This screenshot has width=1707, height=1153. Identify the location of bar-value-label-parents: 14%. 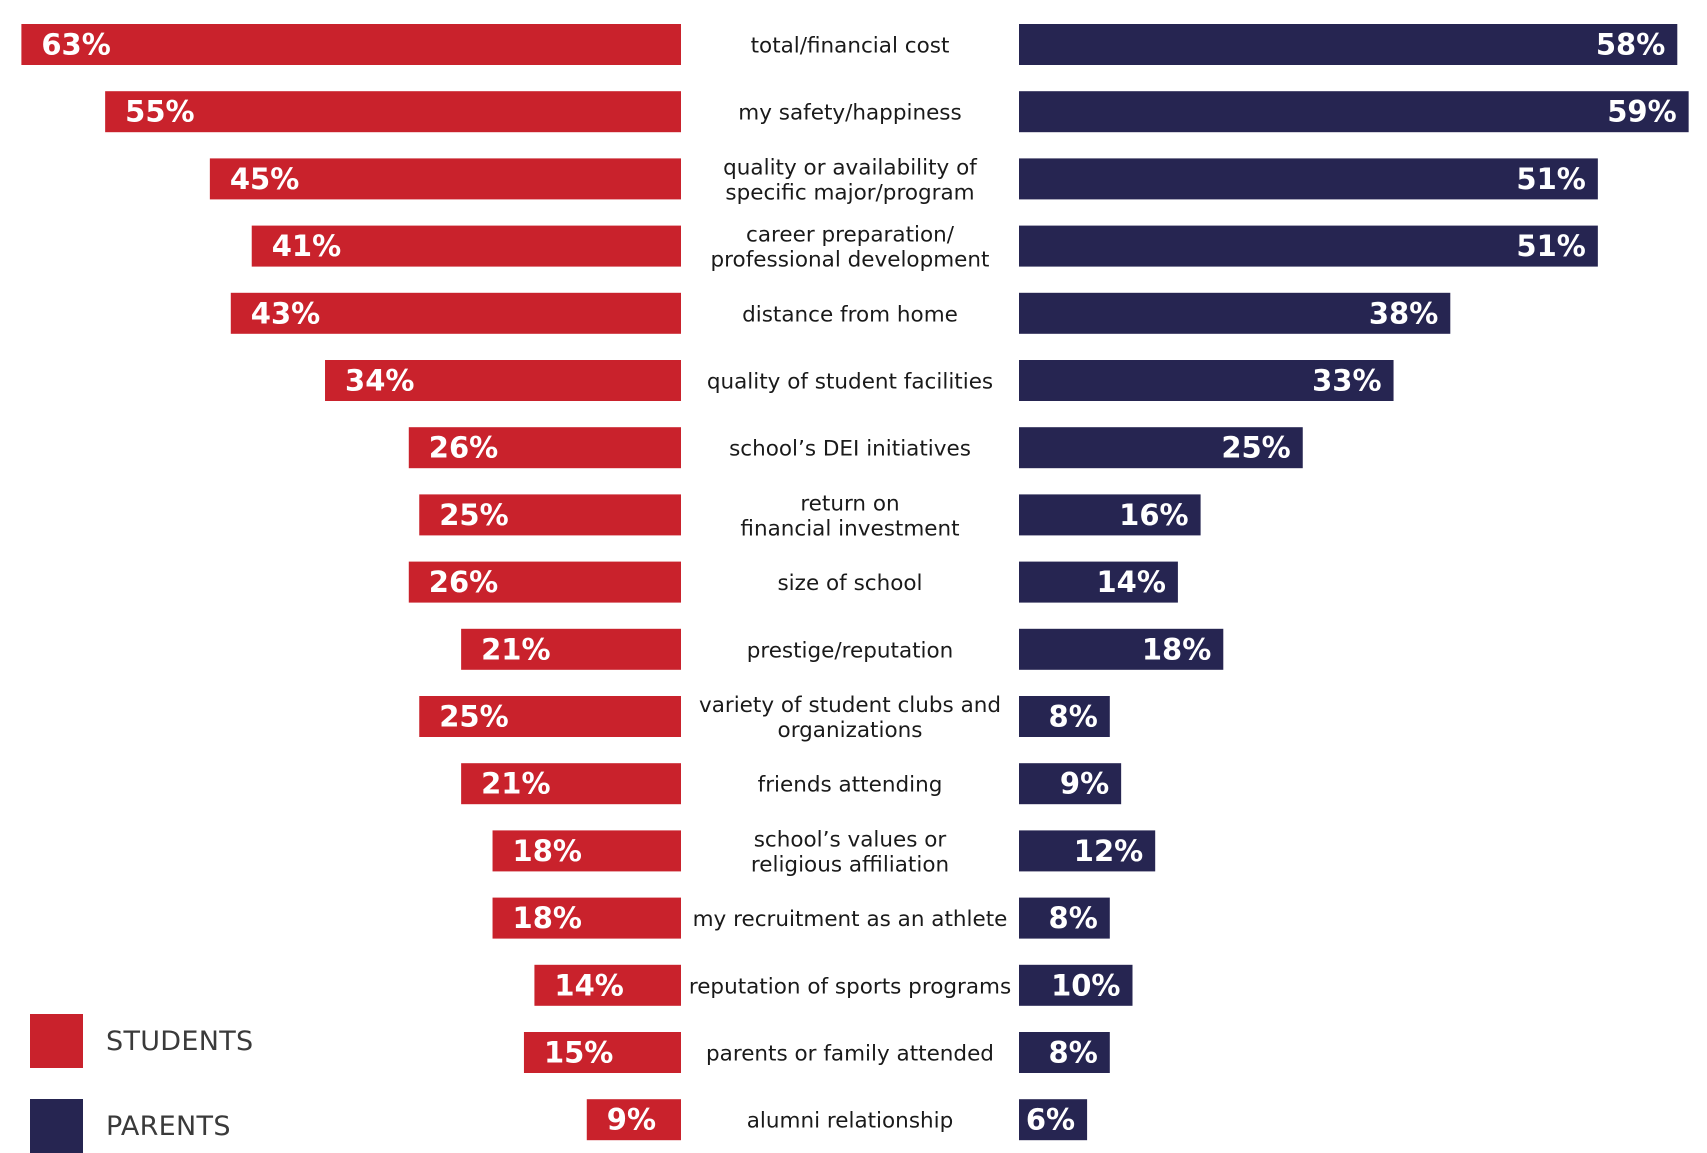
(1130, 582).